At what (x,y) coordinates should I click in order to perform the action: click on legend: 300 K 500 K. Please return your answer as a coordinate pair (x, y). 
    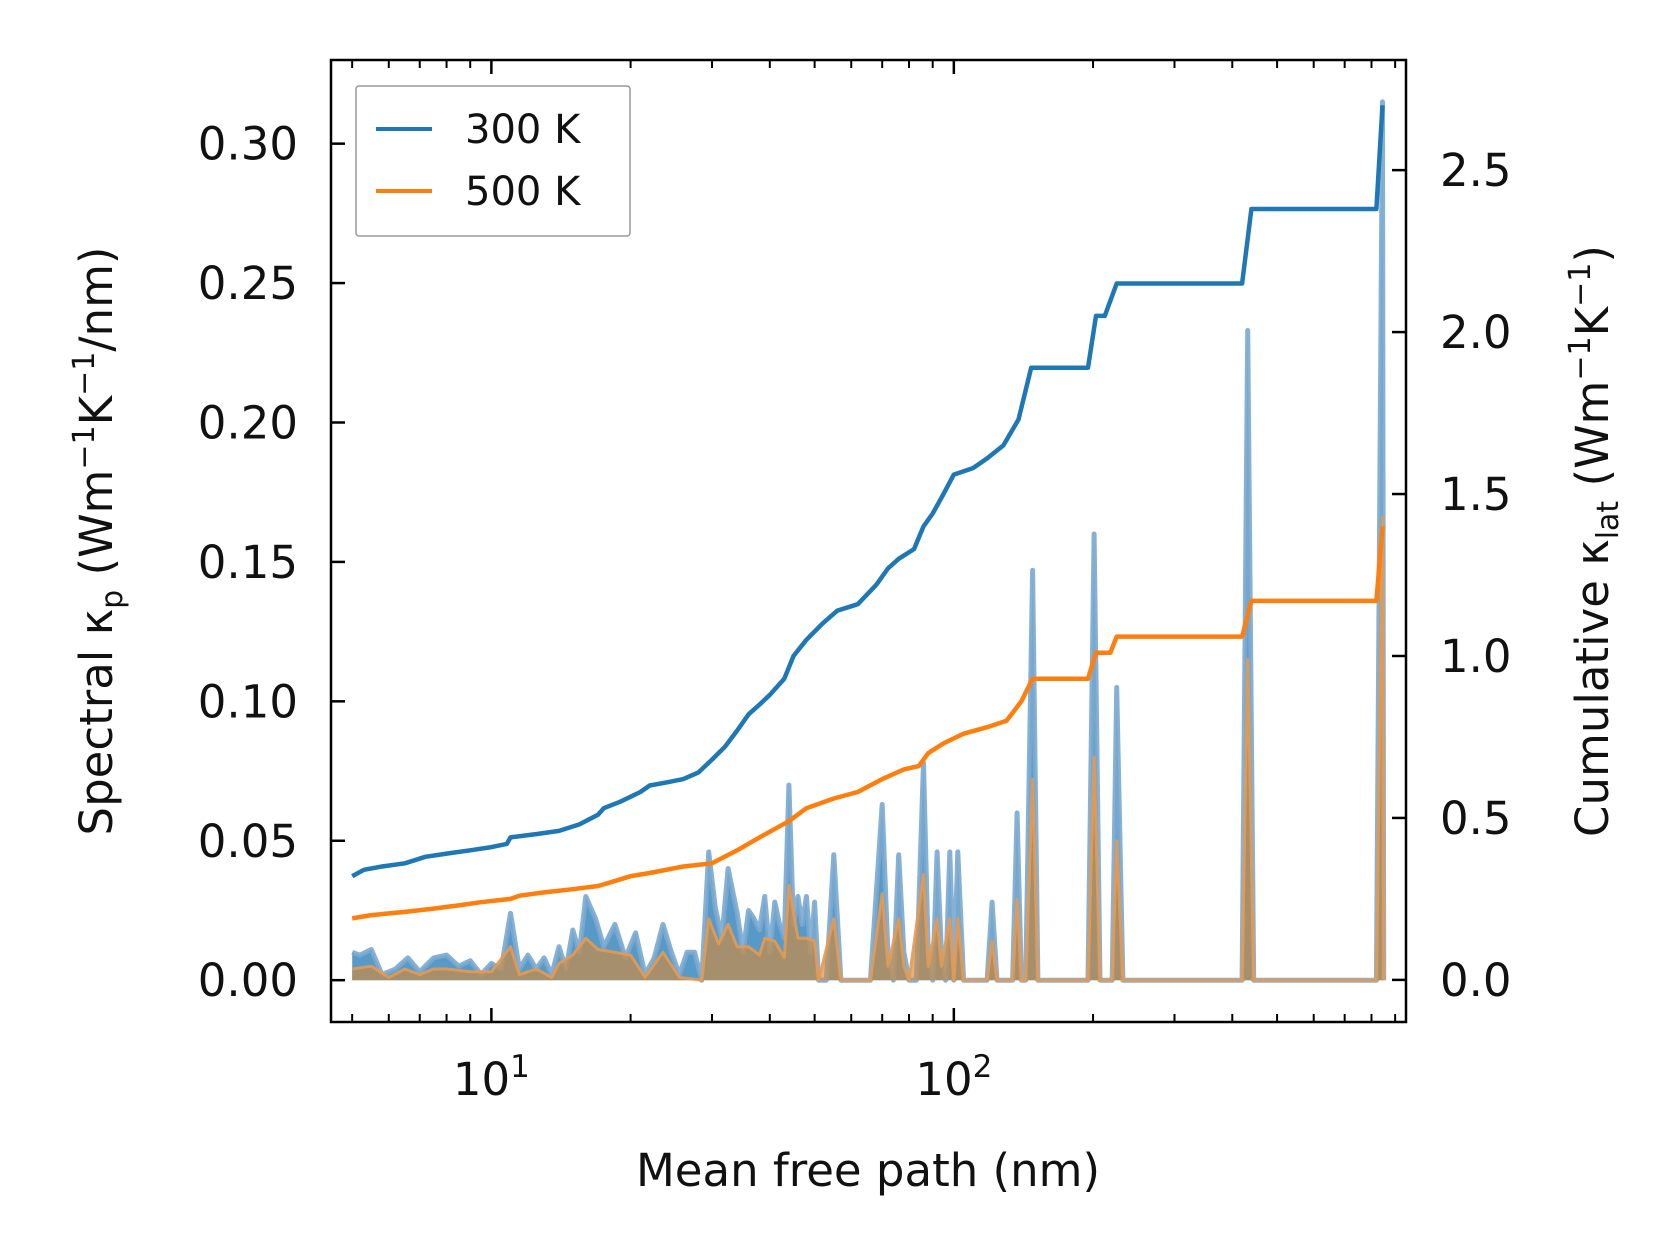
    Looking at the image, I should click on (493, 161).